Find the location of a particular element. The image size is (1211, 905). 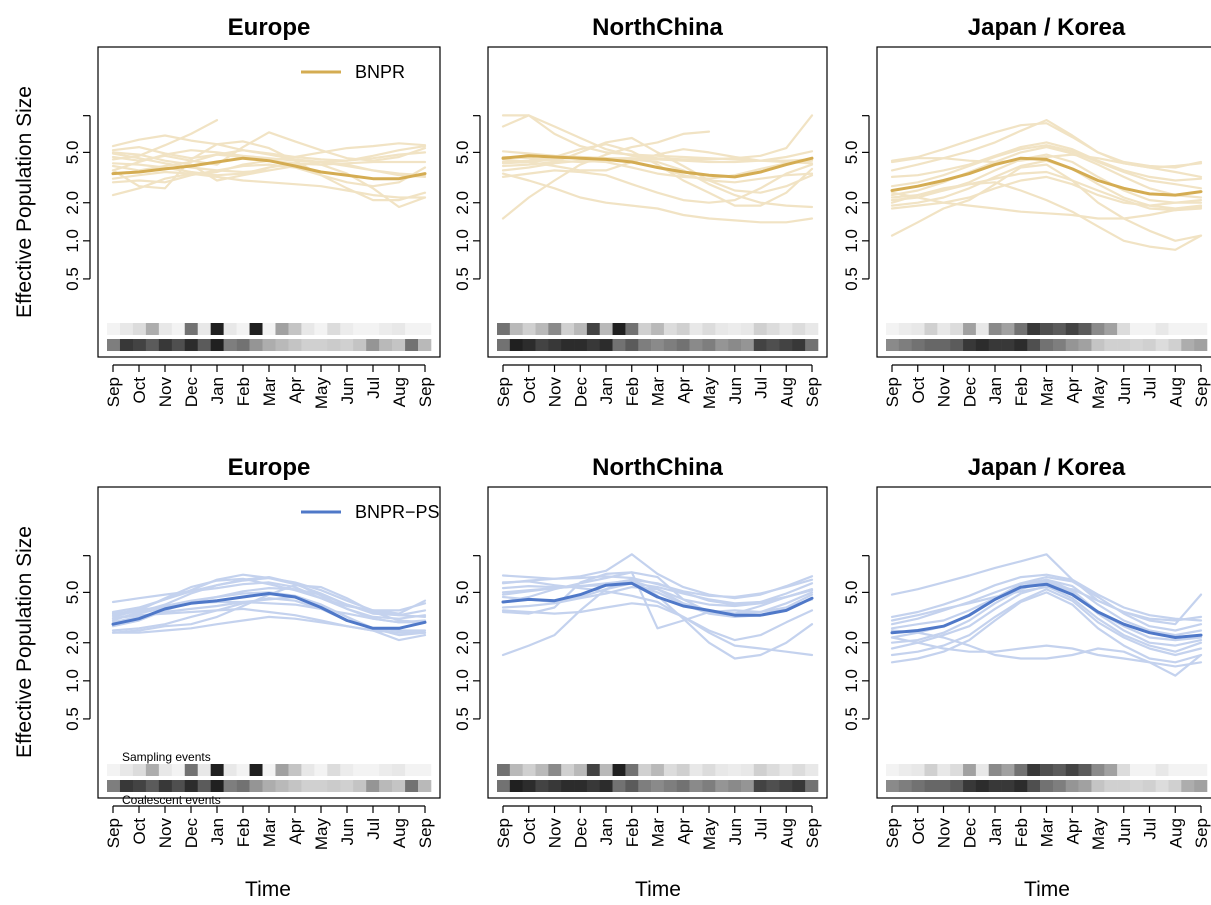

x-tick-label: Jan is located at coordinates (217, 390).